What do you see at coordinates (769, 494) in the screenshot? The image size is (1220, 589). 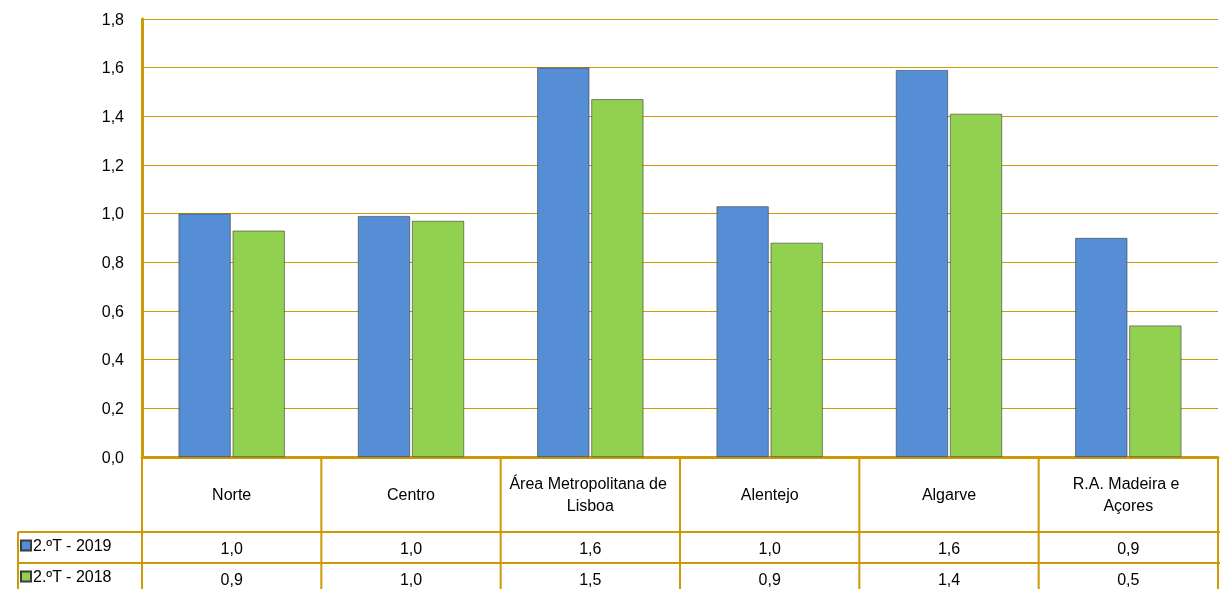 I see `x-tick-label: Alentejo` at bounding box center [769, 494].